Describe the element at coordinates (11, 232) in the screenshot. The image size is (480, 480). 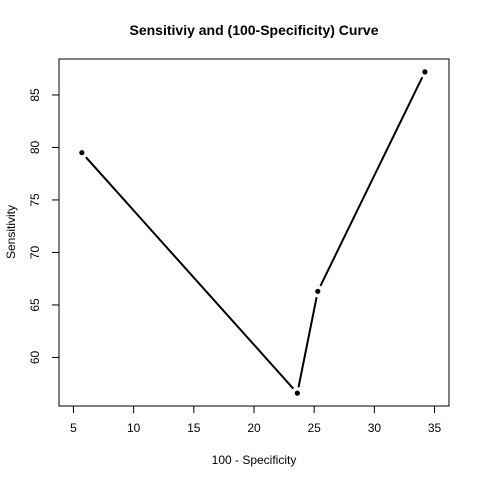
I see `y-axis-label: Sensitivity` at that location.